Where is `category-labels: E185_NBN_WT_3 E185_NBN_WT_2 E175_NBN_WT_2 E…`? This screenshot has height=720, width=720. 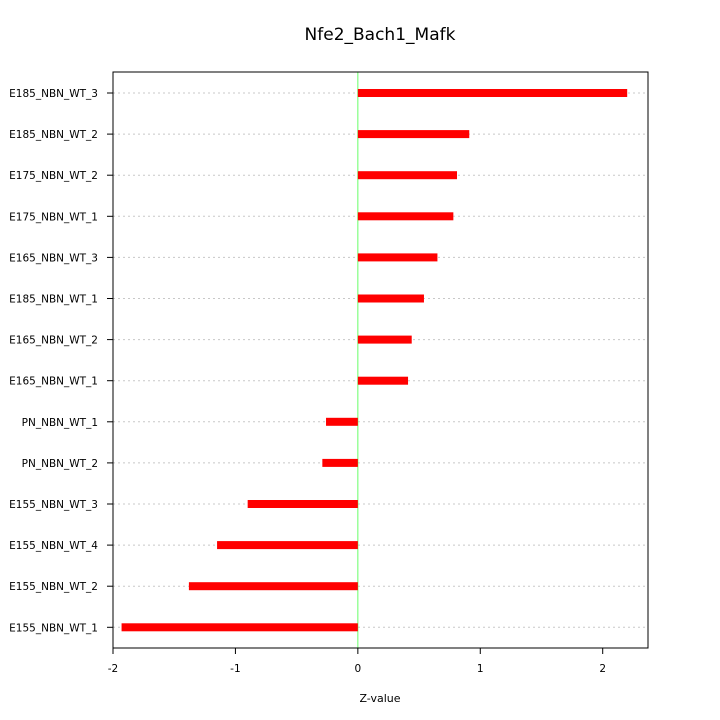 category-labels: E185_NBN_WT_3 E185_NBN_WT_2 E175_NBN_WT_2 E… is located at coordinates (61, 361).